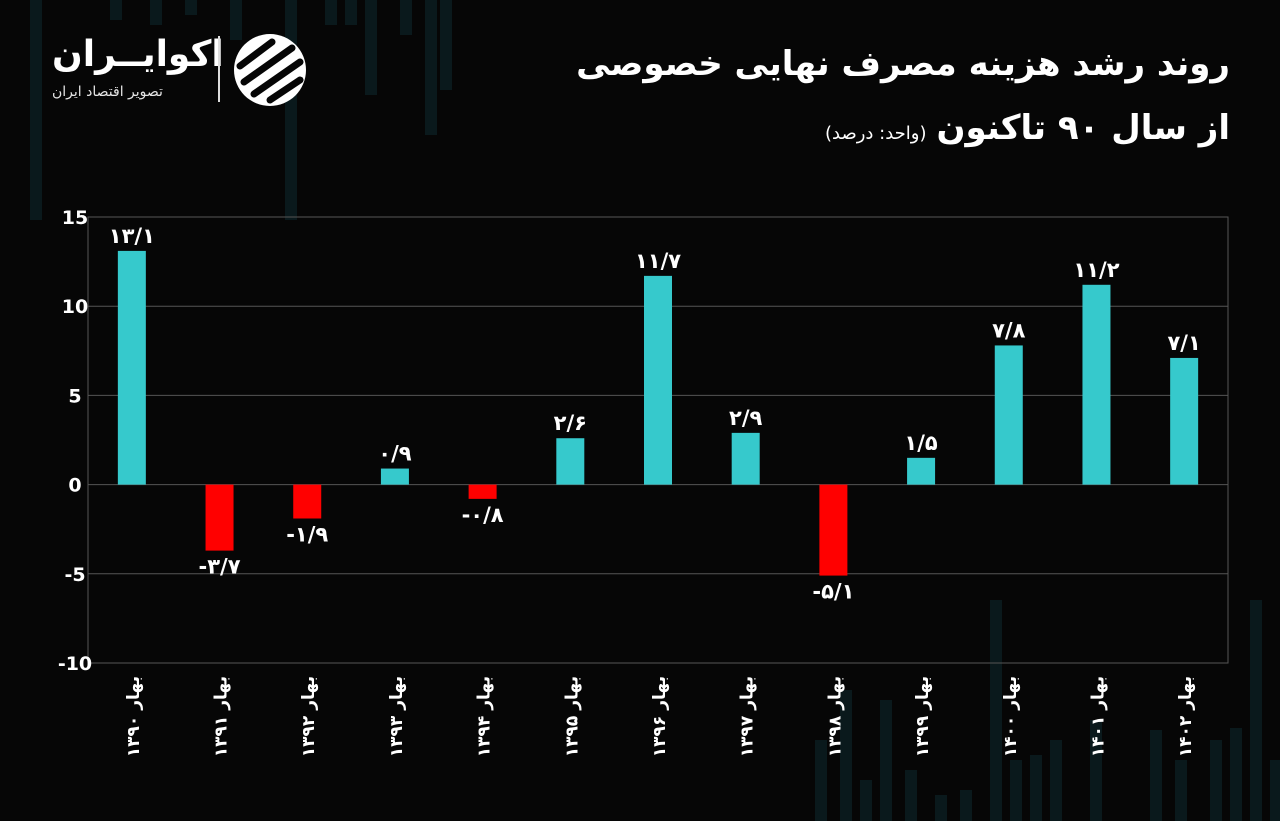 The width and height of the screenshot is (1280, 821). I want to click on data-label: ۲/۶, so click(570, 423).